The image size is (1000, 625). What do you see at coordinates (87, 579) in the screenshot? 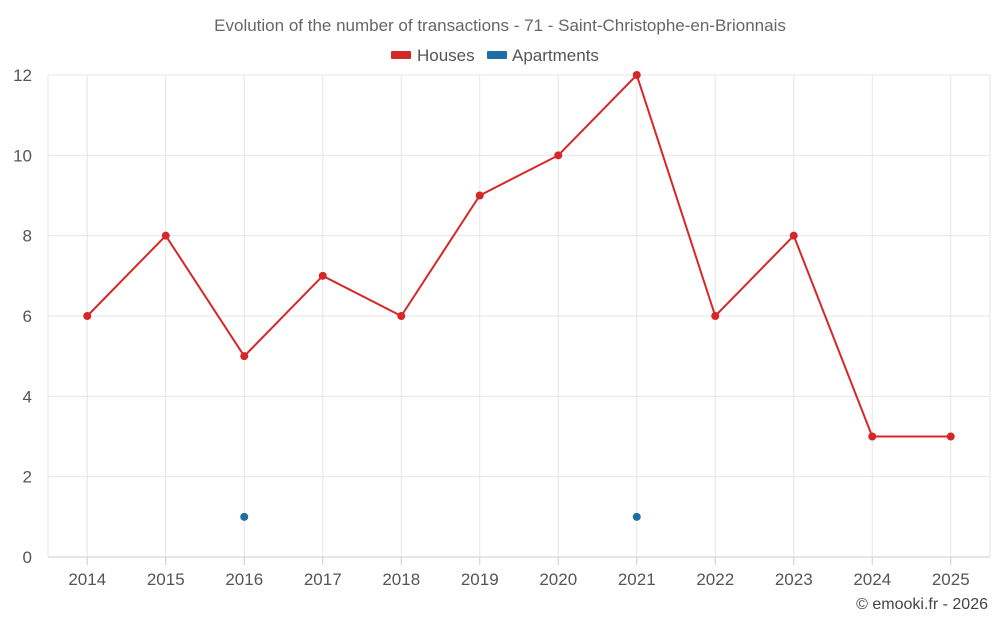
I see `x-tick-label: 2014` at bounding box center [87, 579].